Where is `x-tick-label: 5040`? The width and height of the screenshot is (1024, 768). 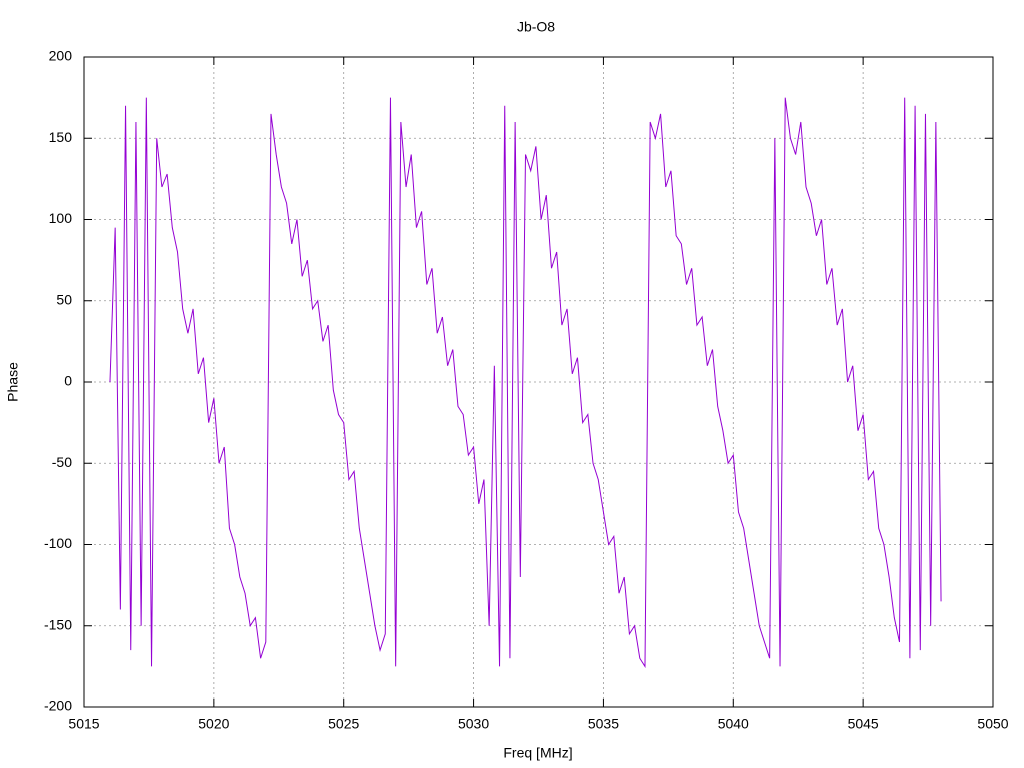
x-tick-label: 5040 is located at coordinates (733, 724).